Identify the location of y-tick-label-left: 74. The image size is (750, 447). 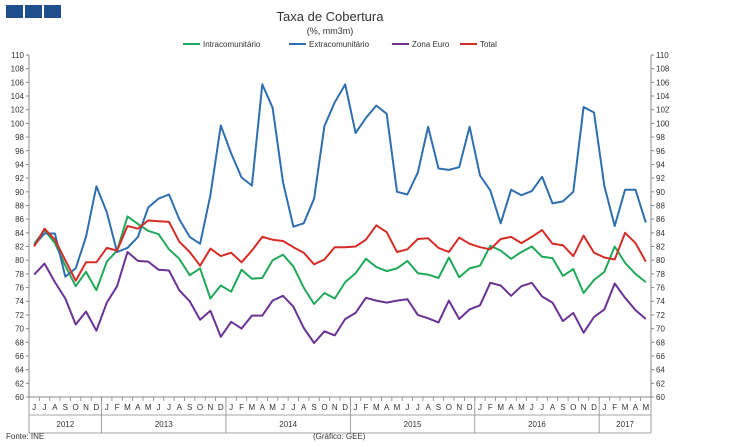
(19, 301).